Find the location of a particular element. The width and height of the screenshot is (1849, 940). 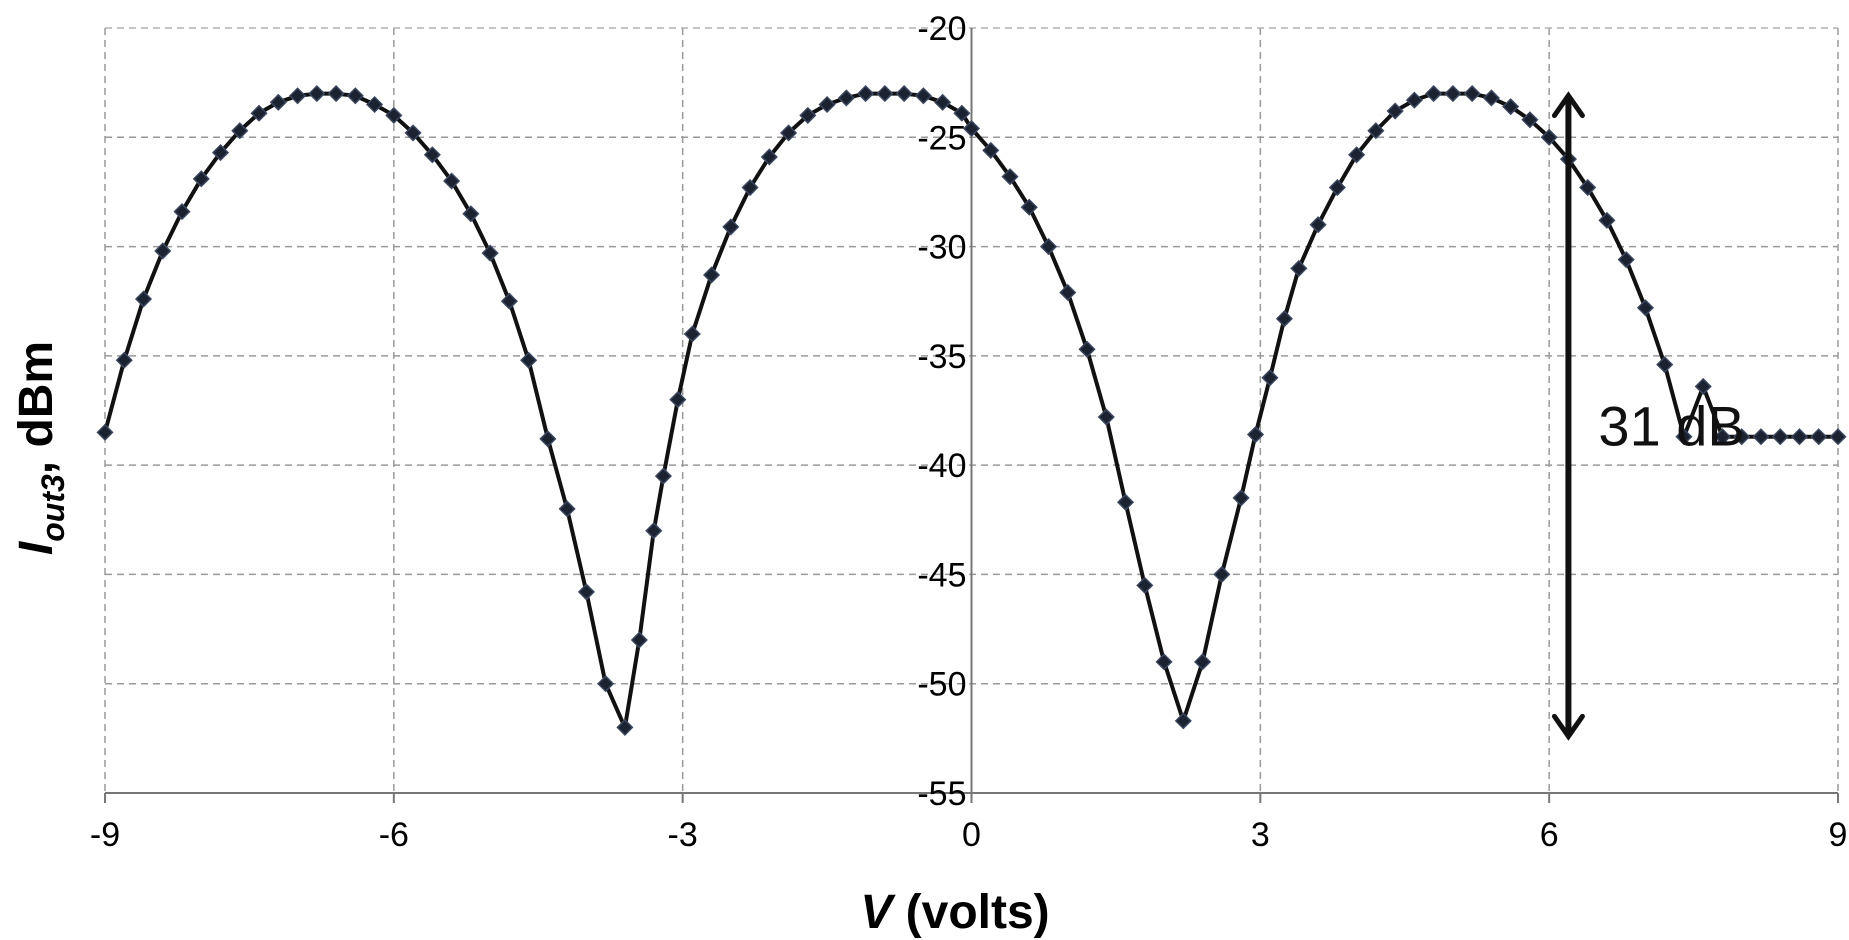

x-tick-label: 0 is located at coordinates (971, 835).